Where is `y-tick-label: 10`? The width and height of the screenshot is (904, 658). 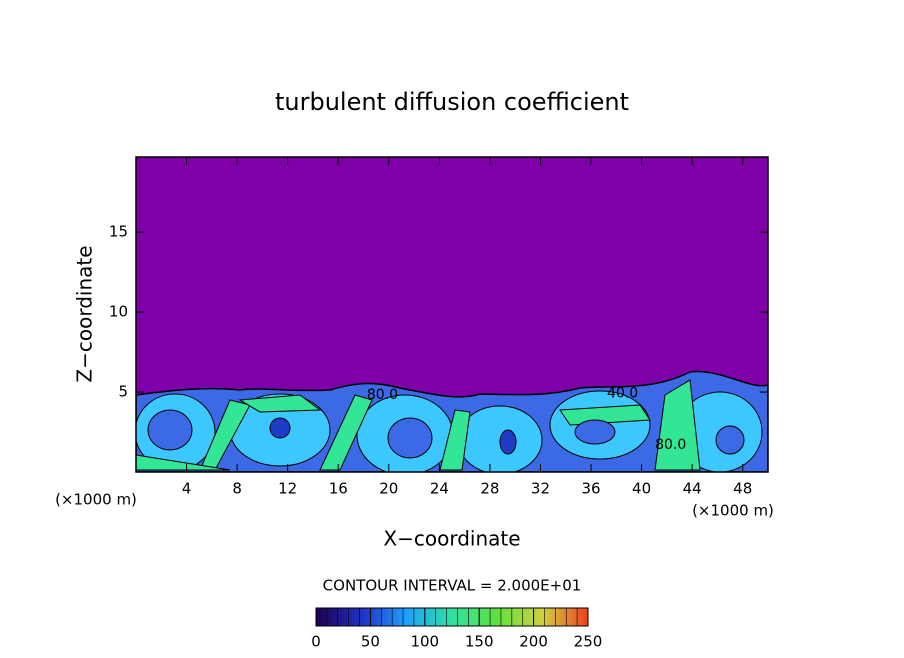 y-tick-label: 10 is located at coordinates (118, 312).